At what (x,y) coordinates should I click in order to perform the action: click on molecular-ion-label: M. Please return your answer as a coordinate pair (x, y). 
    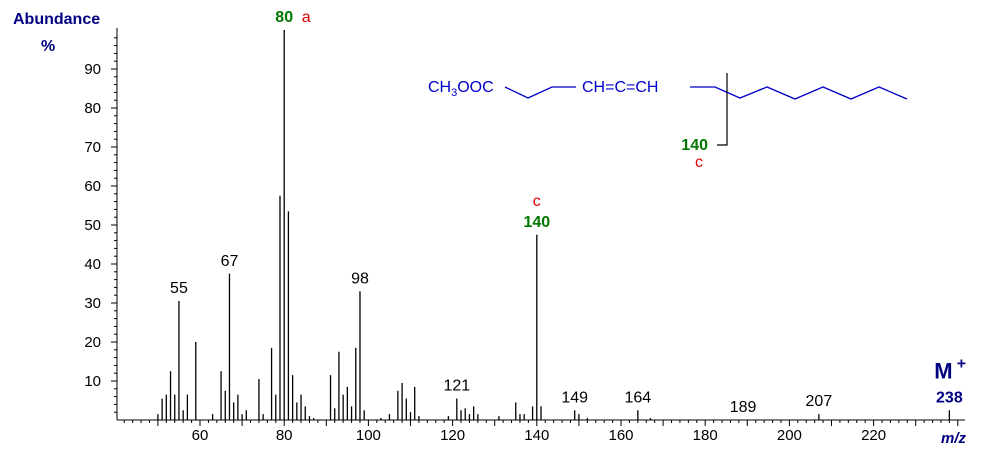
    Looking at the image, I should click on (943, 370).